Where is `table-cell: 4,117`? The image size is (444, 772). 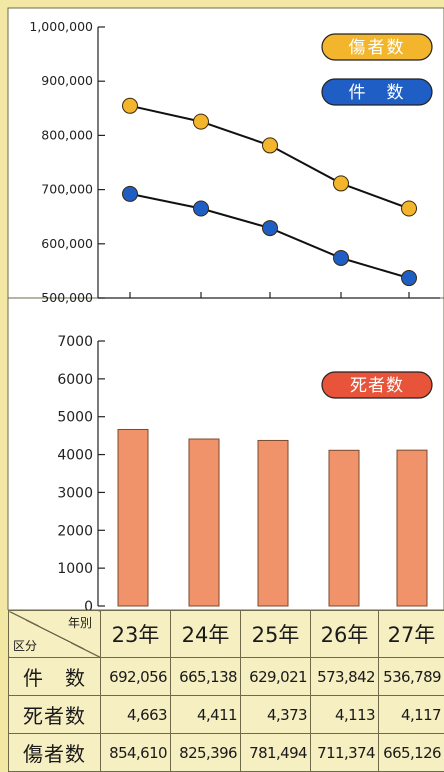
table-cell: 4,117 is located at coordinates (411, 715).